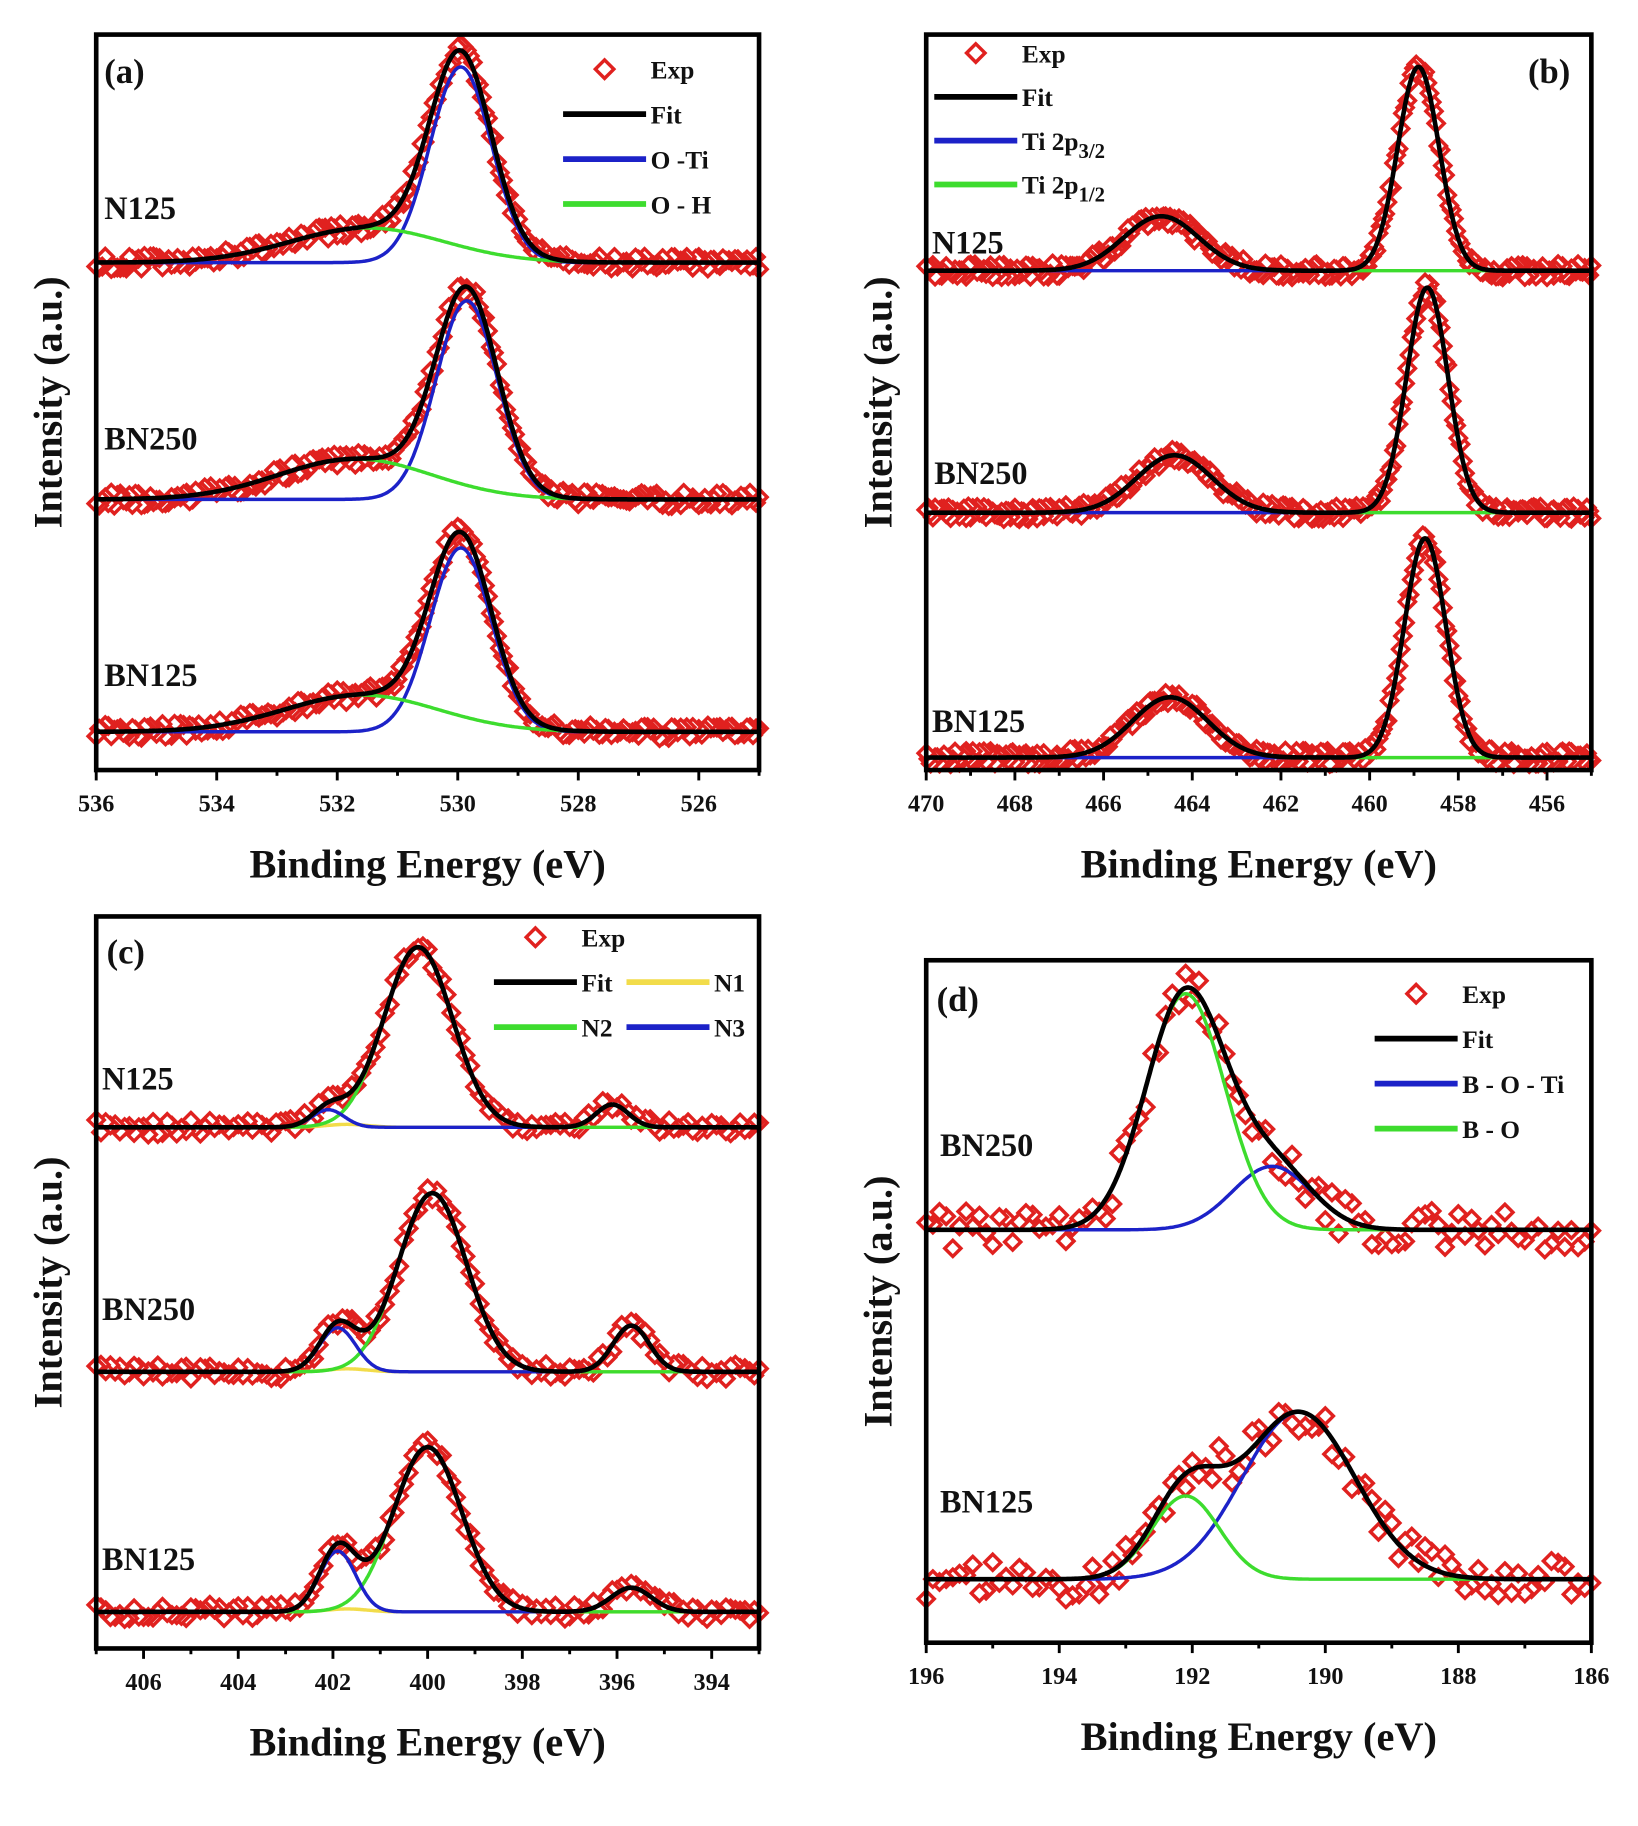  I want to click on legend-subscript: 3/2, so click(1092, 152).